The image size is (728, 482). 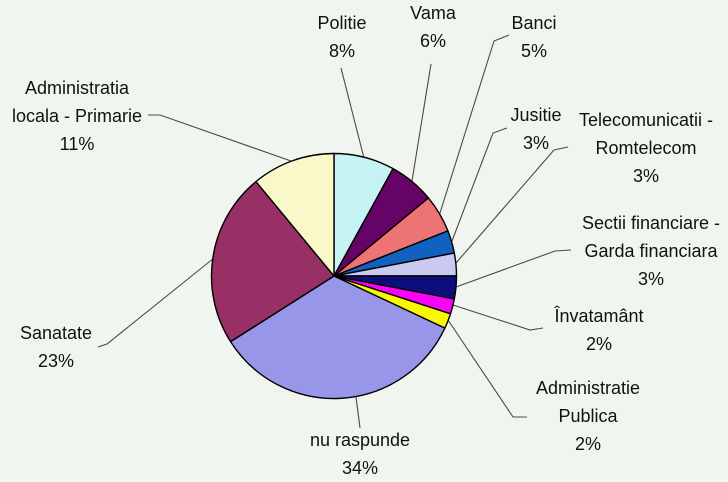 I want to click on slice-label: Garda financiara, so click(x=651, y=251).